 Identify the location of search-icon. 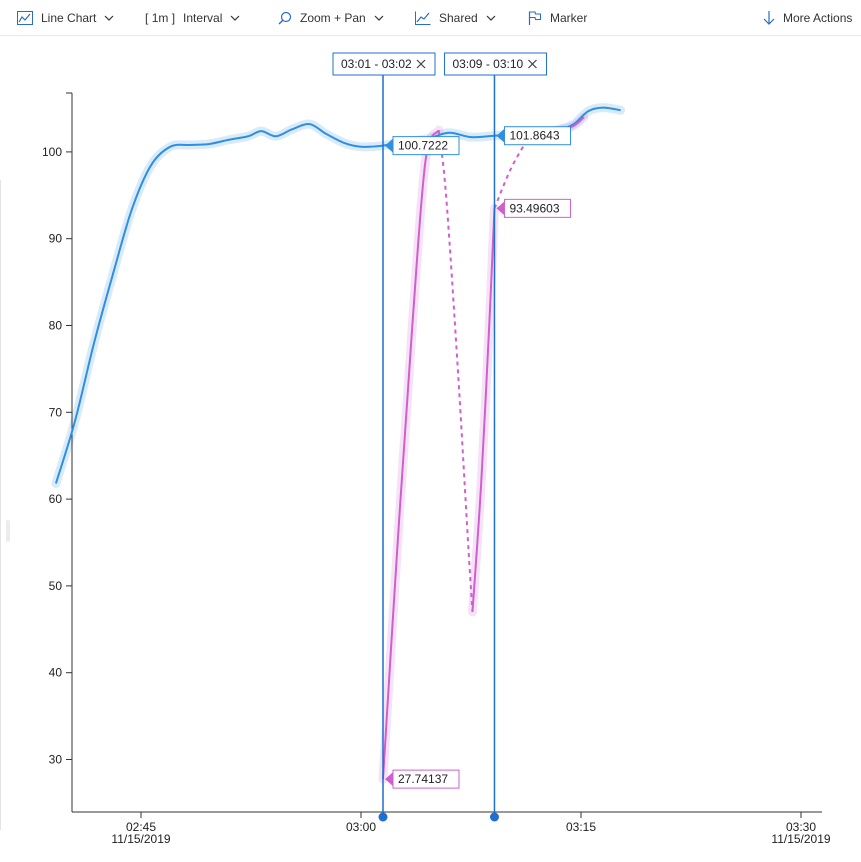
(285, 18).